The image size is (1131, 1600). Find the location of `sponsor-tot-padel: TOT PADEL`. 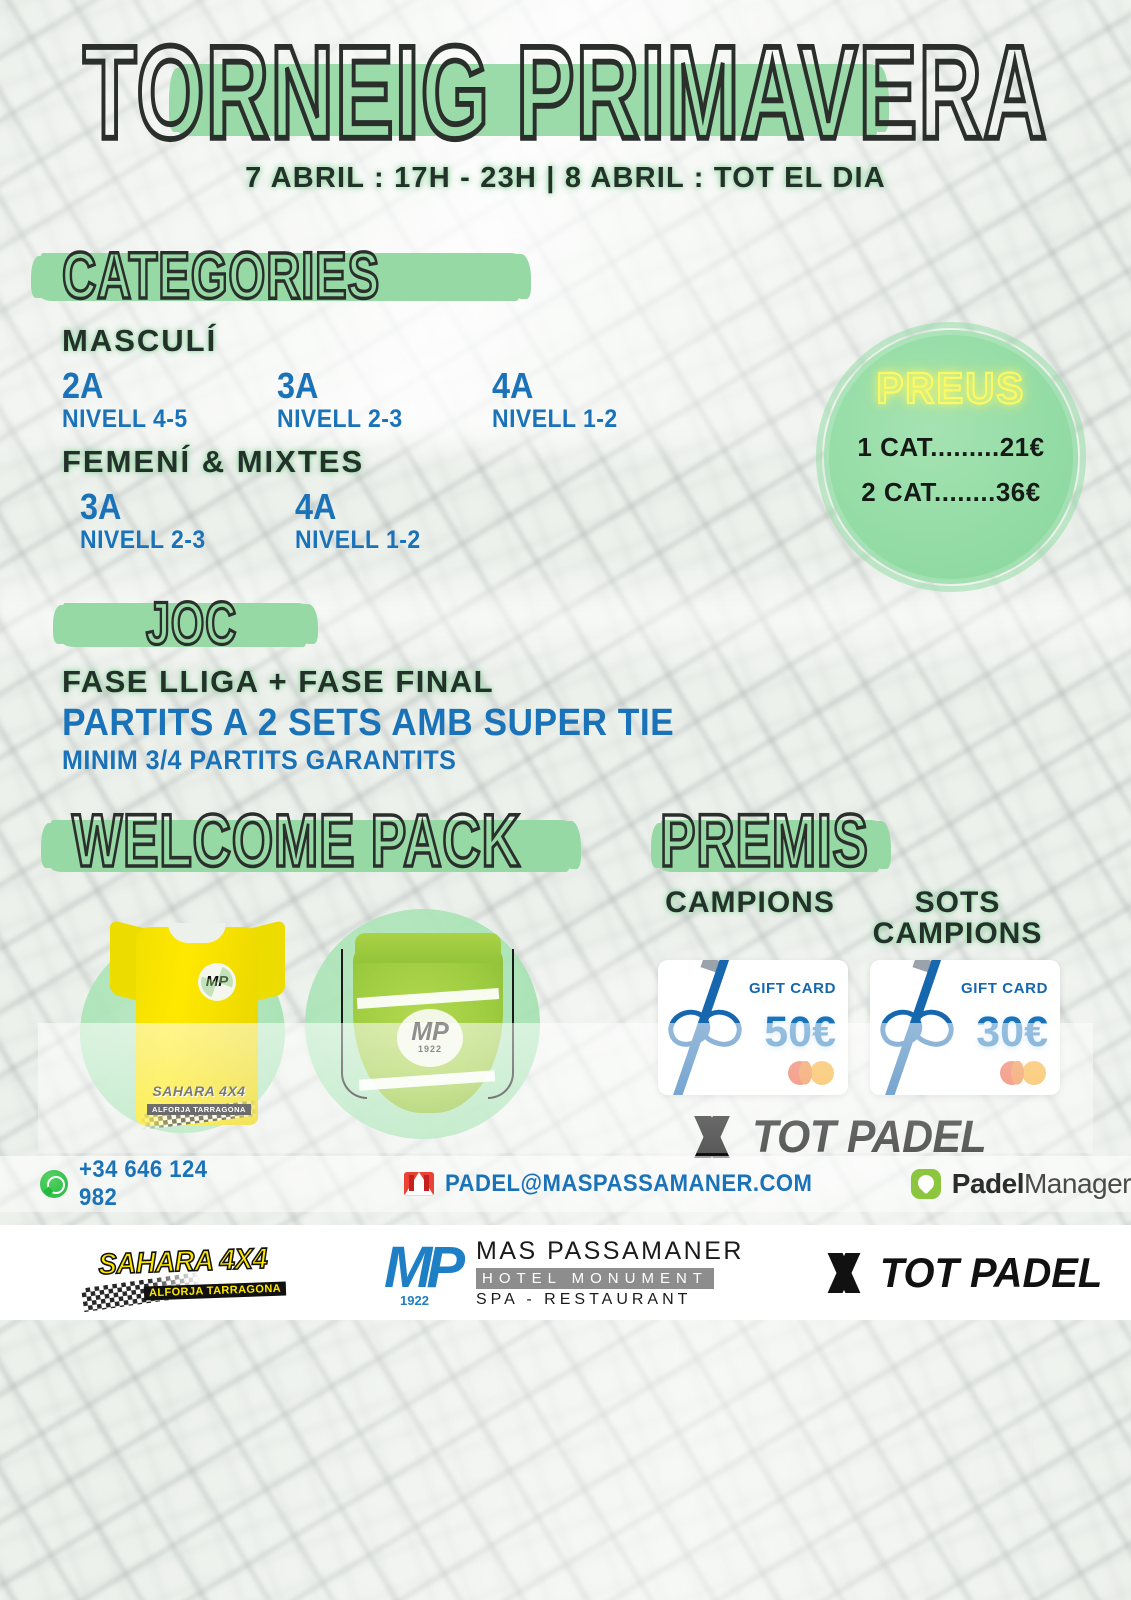

sponsor-tot-padel: TOT PADEL is located at coordinates (967, 1273).